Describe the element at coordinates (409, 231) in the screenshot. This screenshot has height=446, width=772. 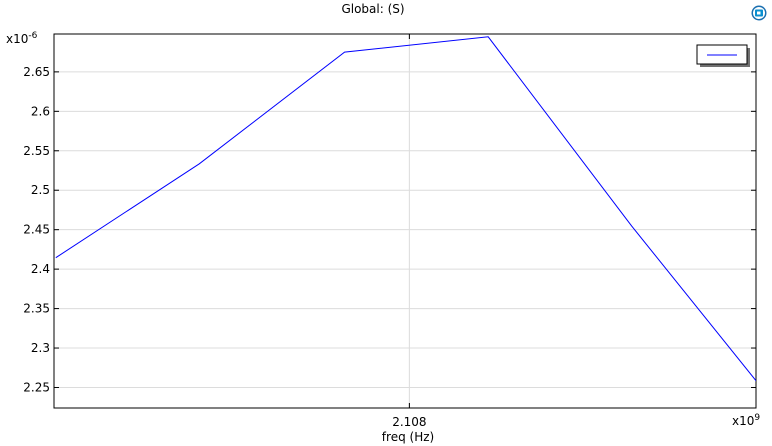
I see `x-axis: 2.108` at that location.